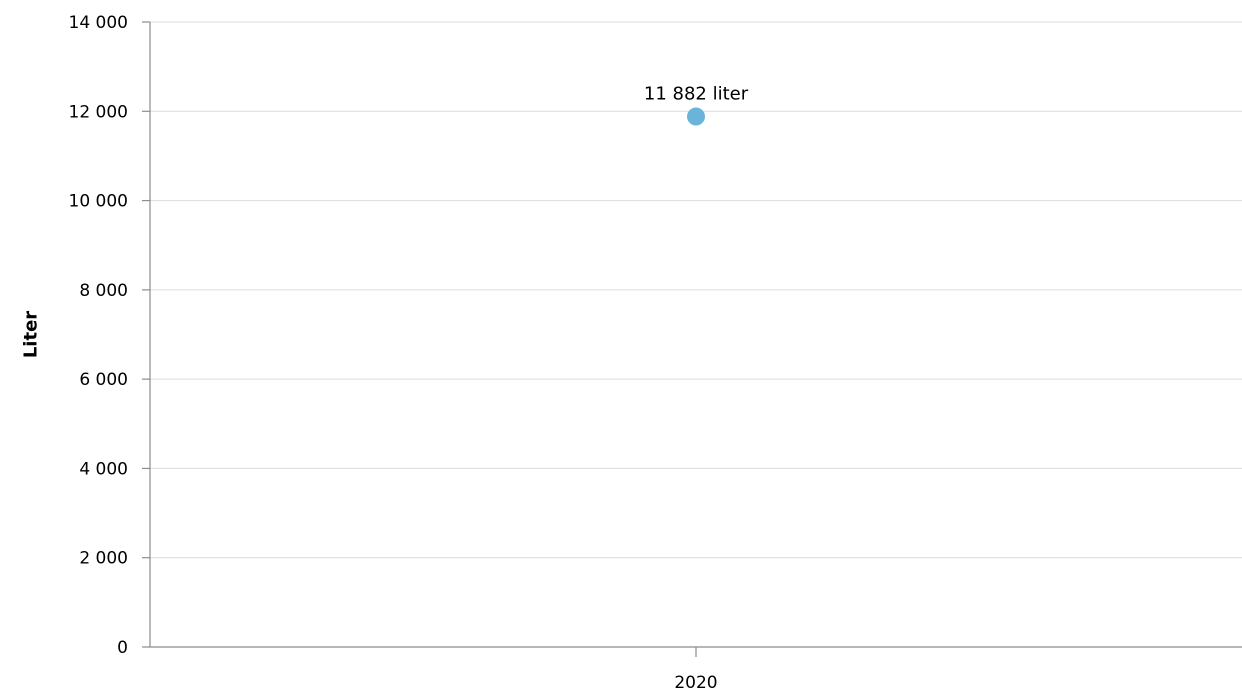 This screenshot has width=1242, height=697. Describe the element at coordinates (98, 23) in the screenshot. I see `y-tick-label: 14 000` at that location.